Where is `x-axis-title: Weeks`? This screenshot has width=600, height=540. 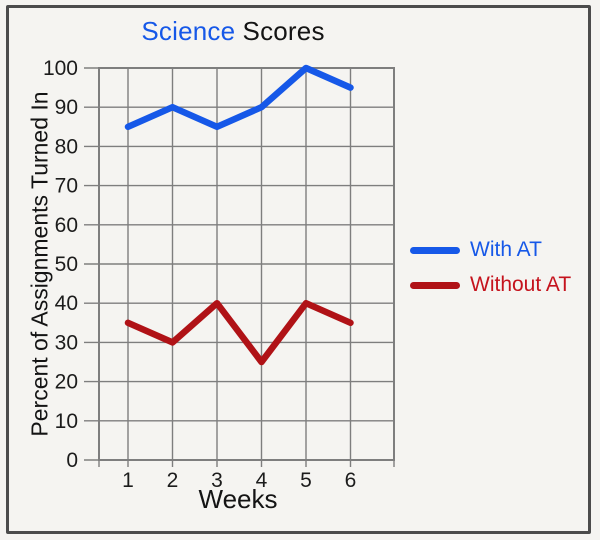
x-axis-title: Weeks is located at coordinates (238, 499).